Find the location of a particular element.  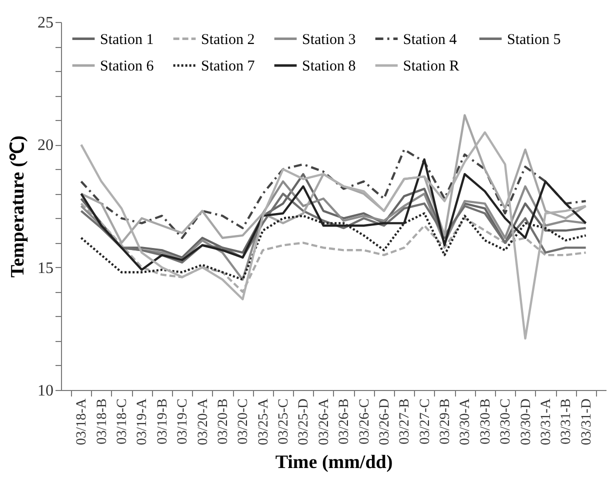

x-tick-label: 03/18-A is located at coordinates (82, 422).